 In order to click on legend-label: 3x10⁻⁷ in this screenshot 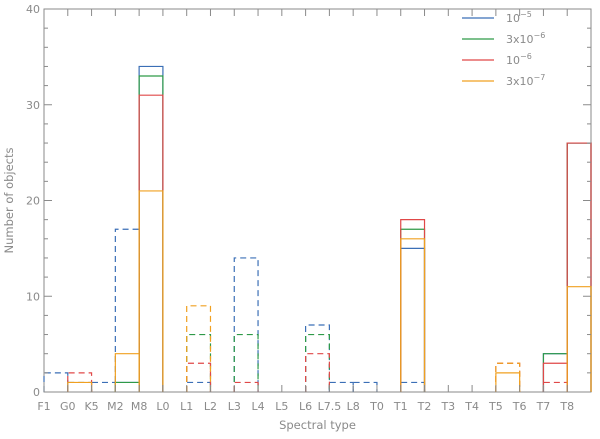, I will do `click(525, 80)`.